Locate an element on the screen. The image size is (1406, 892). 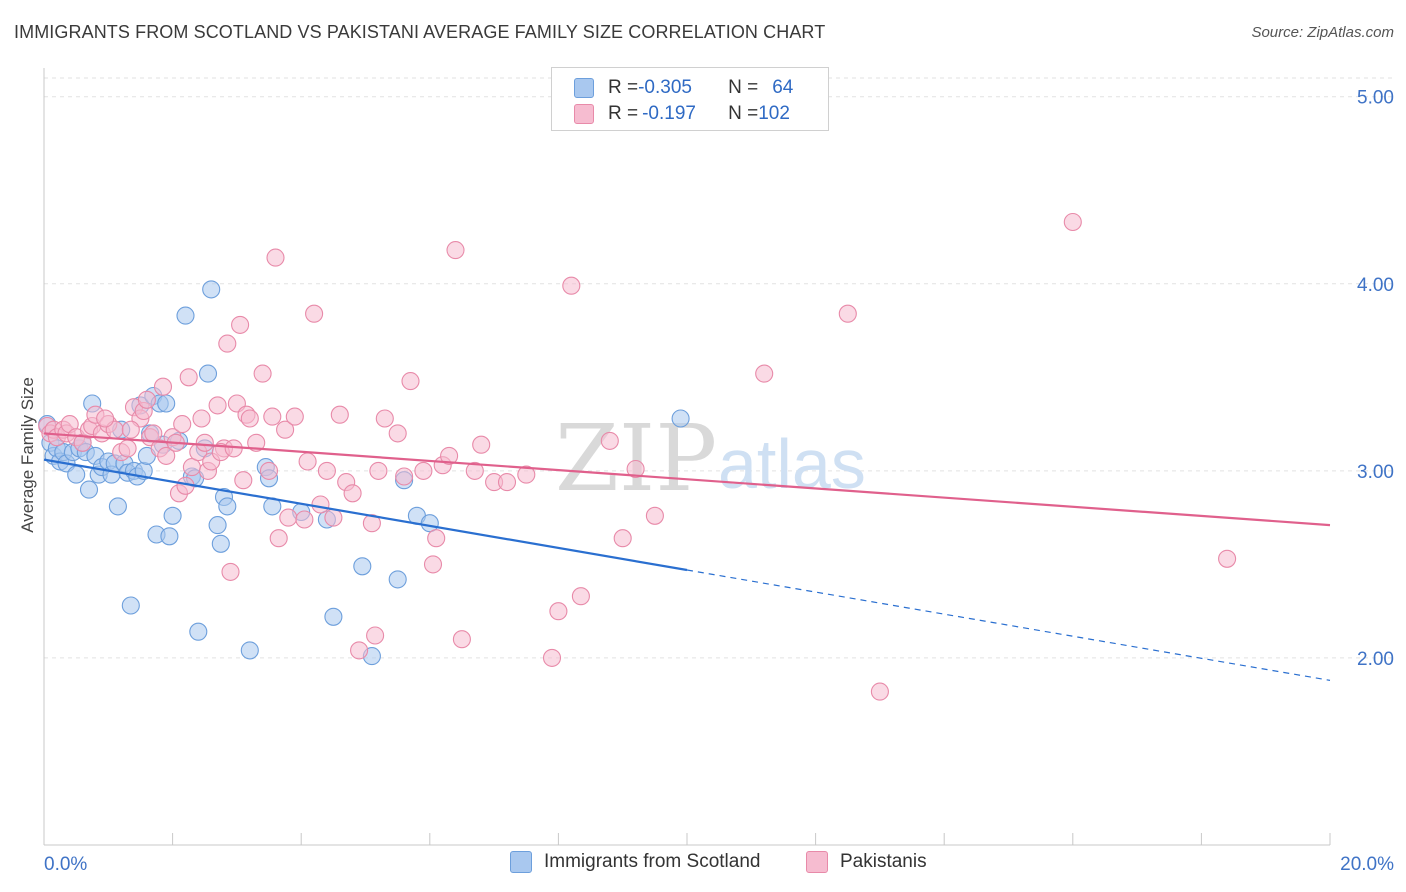
legend-row-scotland: R = -0.305 N = 64 is located at coordinates (683, 88).